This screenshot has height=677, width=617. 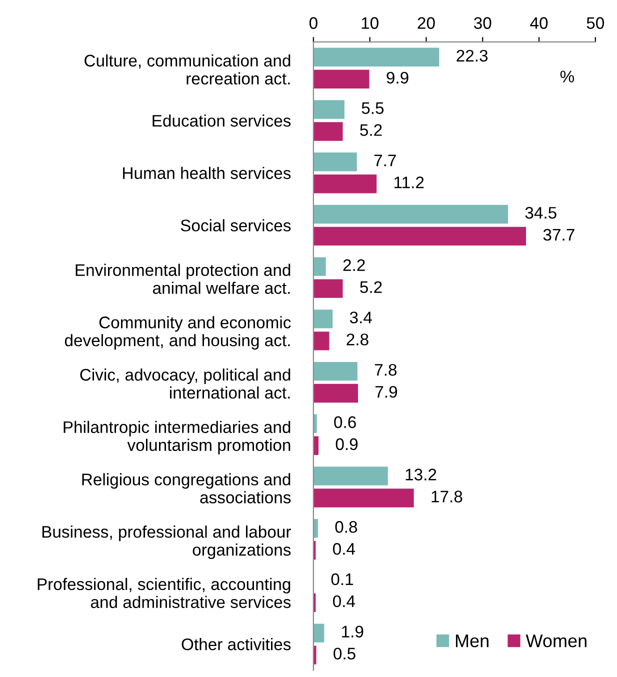 What do you see at coordinates (472, 56) in the screenshot?
I see `data-label: 22.3` at bounding box center [472, 56].